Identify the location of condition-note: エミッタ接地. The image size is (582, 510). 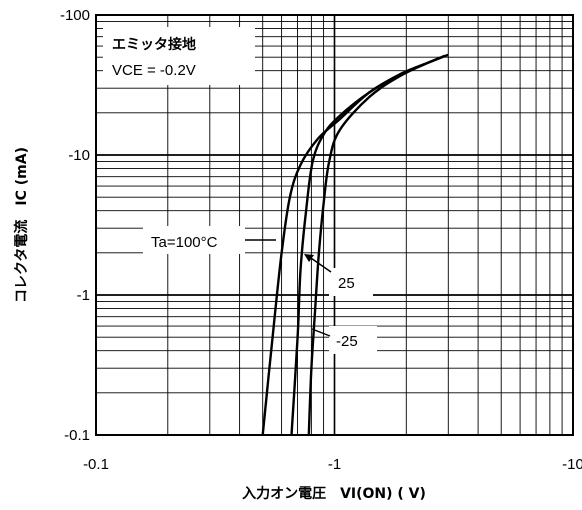
(154, 44).